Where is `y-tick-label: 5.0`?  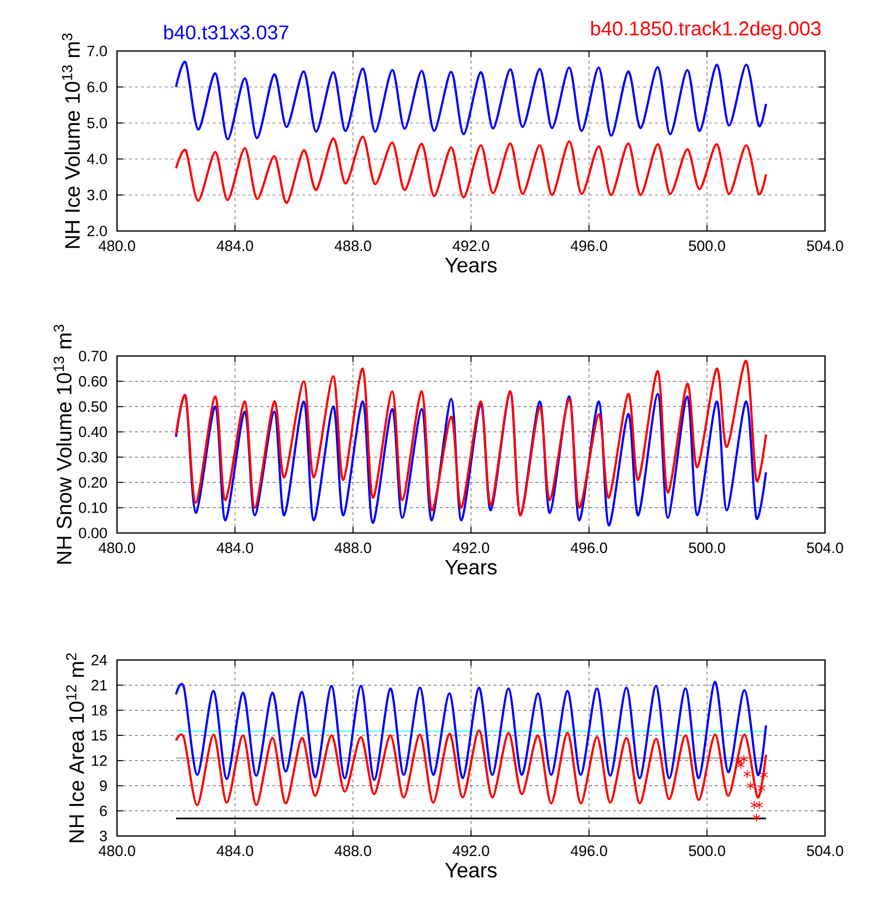 y-tick-label: 5.0 is located at coordinates (97, 123).